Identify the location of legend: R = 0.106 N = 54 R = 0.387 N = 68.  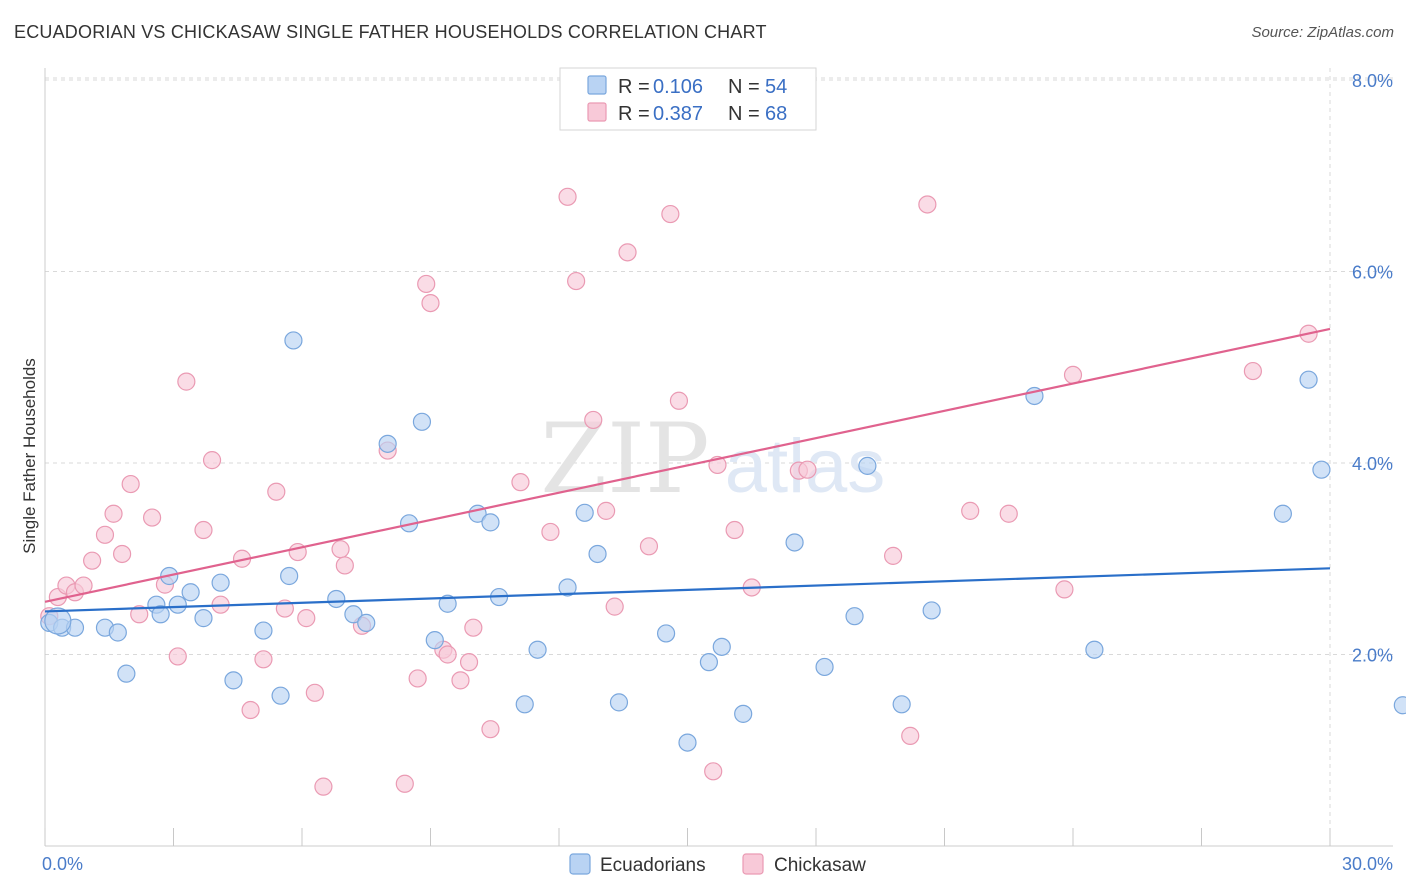
(688, 99).